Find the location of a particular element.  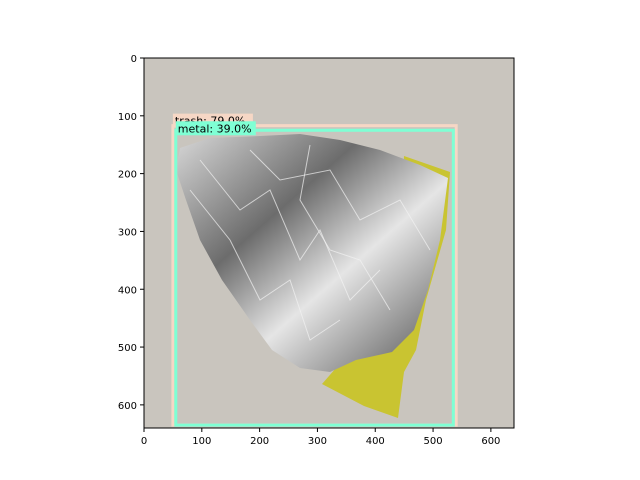

y-tick-label: 100 is located at coordinates (127, 117).